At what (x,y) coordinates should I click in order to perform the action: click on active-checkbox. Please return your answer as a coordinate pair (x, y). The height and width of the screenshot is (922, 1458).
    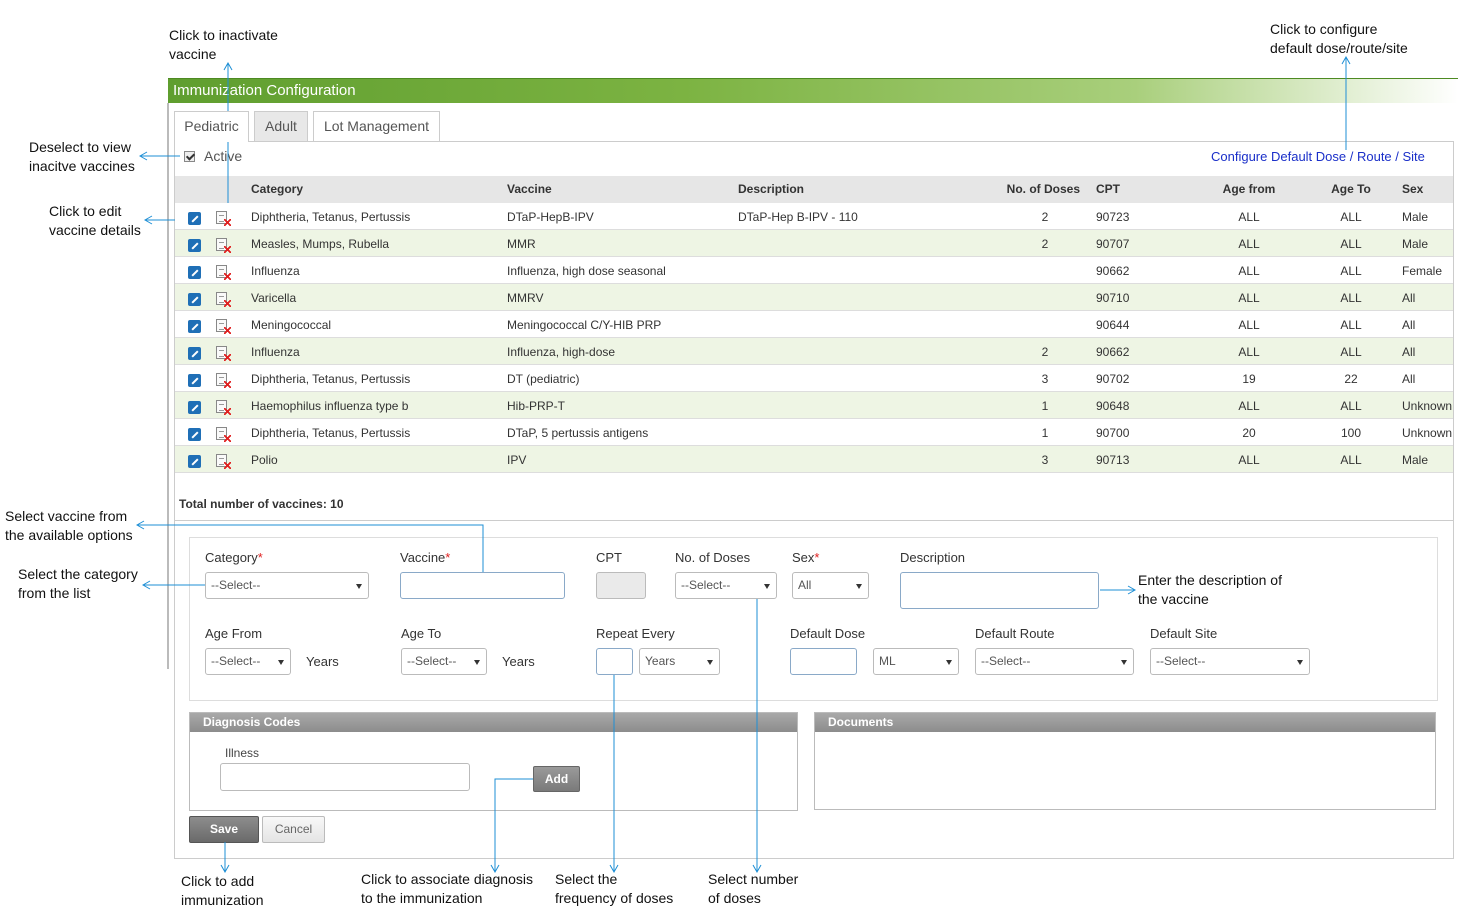
    Looking at the image, I should click on (190, 156).